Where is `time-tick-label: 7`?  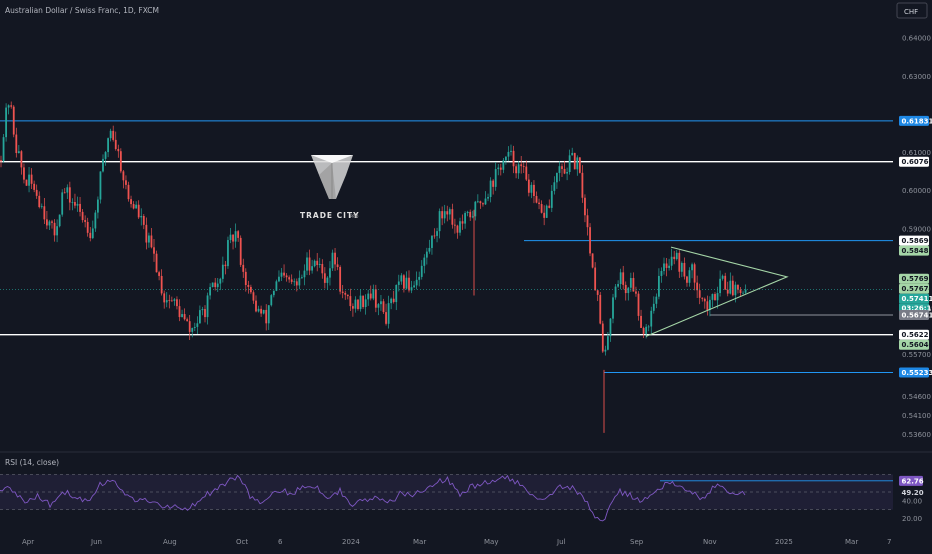
time-tick-label: 7 is located at coordinates (889, 542).